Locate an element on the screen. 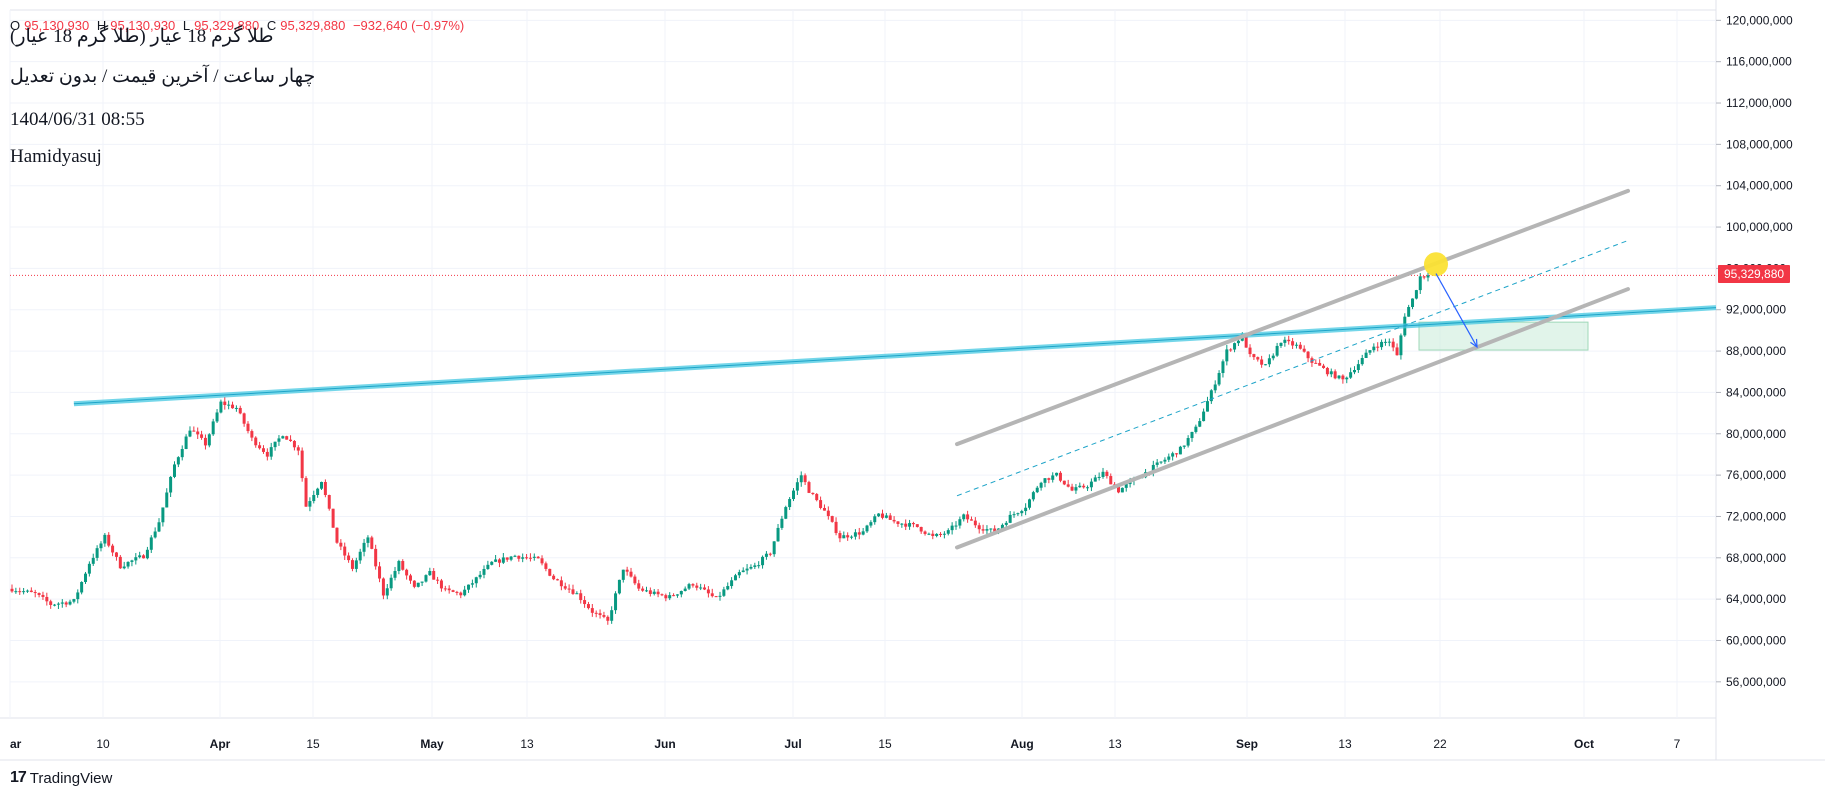  price-tick-label: 108,000,000 is located at coordinates (1759, 144).